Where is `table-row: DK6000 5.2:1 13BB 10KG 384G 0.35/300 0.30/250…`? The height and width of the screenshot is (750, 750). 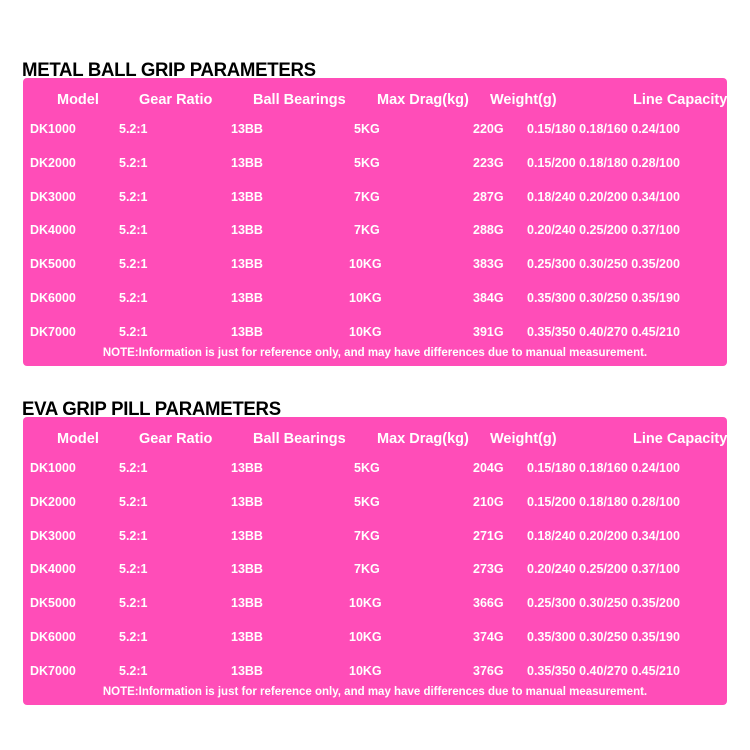
table-row: DK6000 5.2:1 13BB 10KG 384G 0.35/300 0.30/250… is located at coordinates (375, 301).